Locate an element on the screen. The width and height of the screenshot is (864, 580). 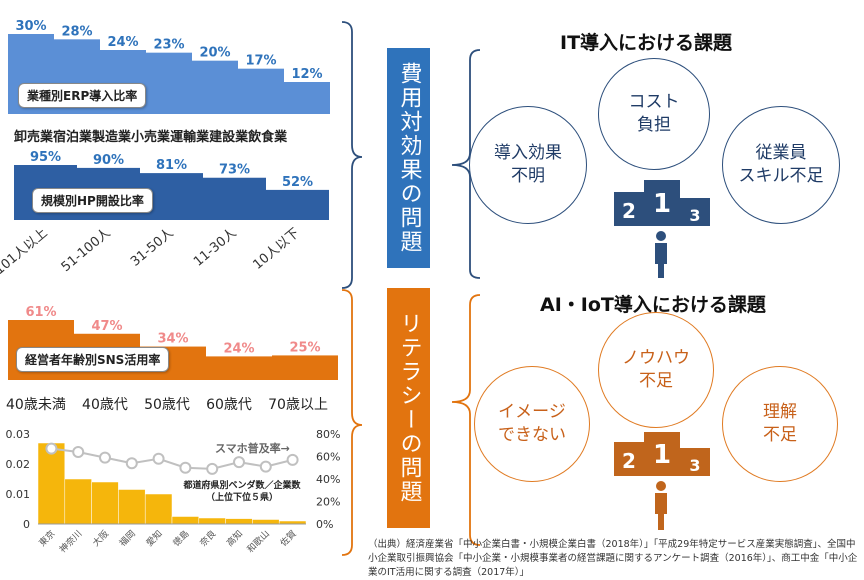
ai-podium-1: 1 is located at coordinates (662, 455).